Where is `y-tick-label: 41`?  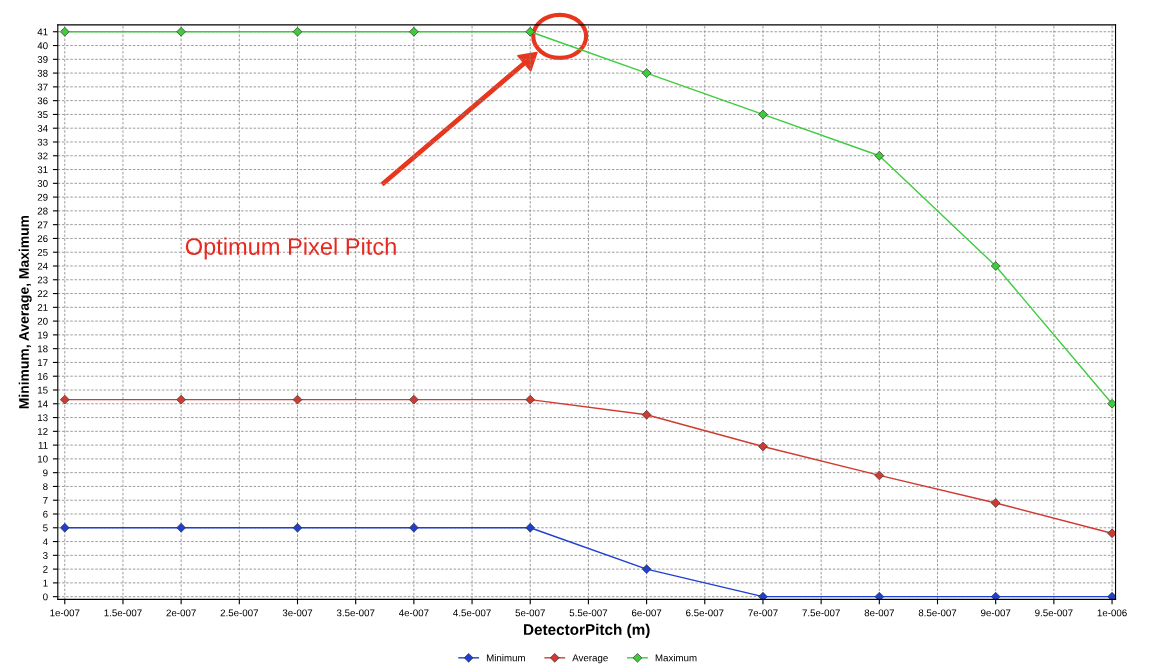
y-tick-label: 41 is located at coordinates (42, 32).